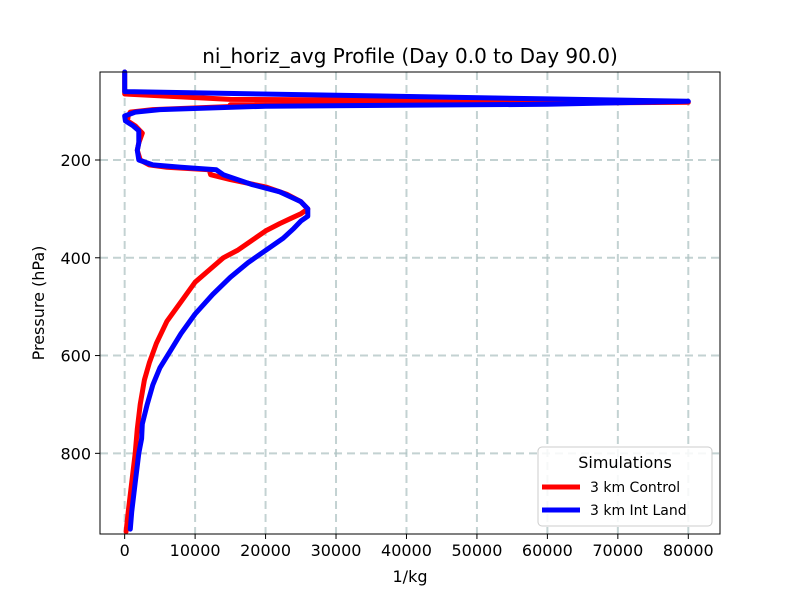  What do you see at coordinates (688, 550) in the screenshot?
I see `x-tick-label: 80000` at bounding box center [688, 550].